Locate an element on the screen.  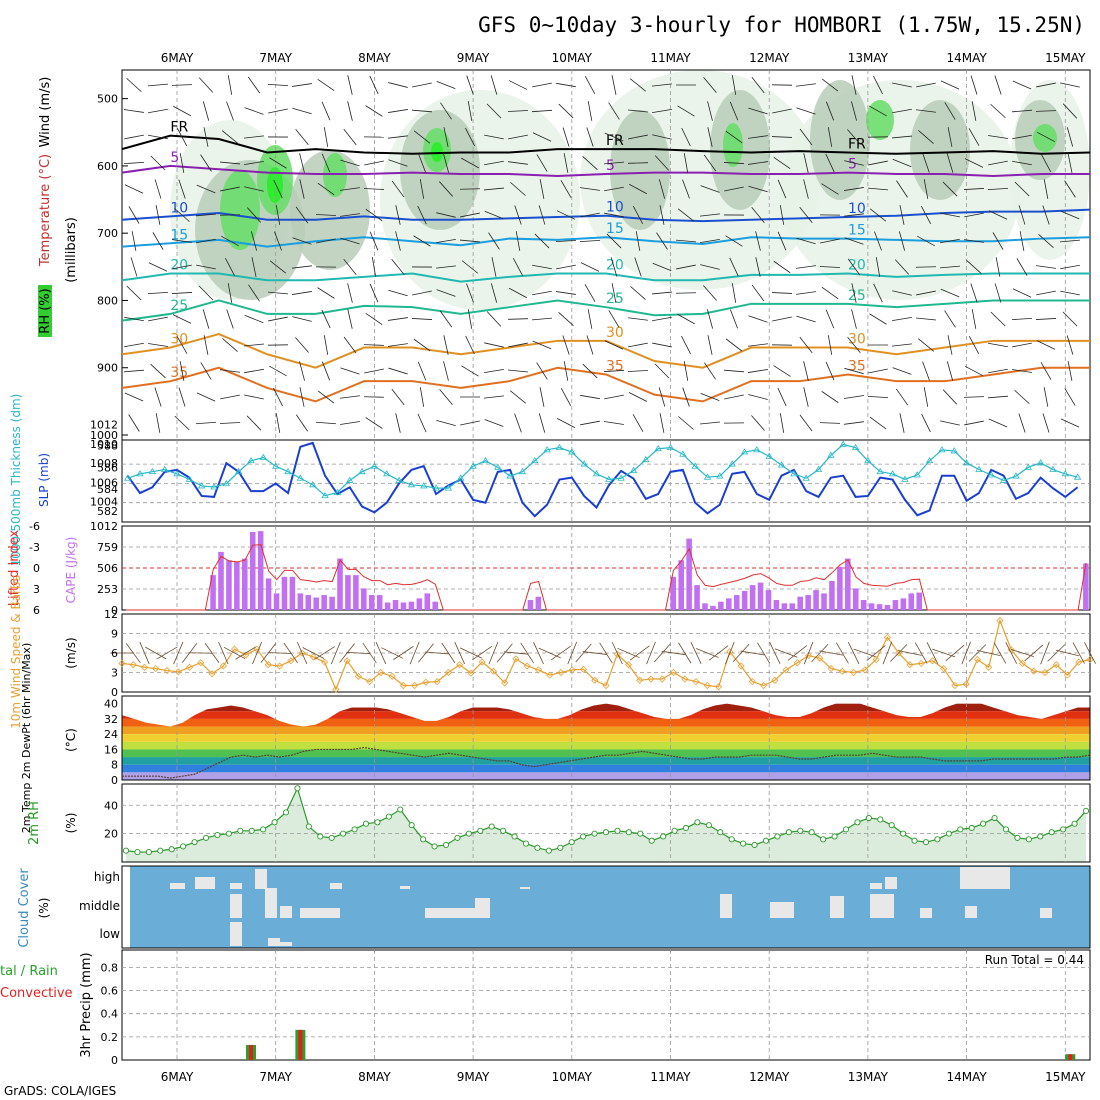
isotherm-label: 35 is located at coordinates (615, 366).